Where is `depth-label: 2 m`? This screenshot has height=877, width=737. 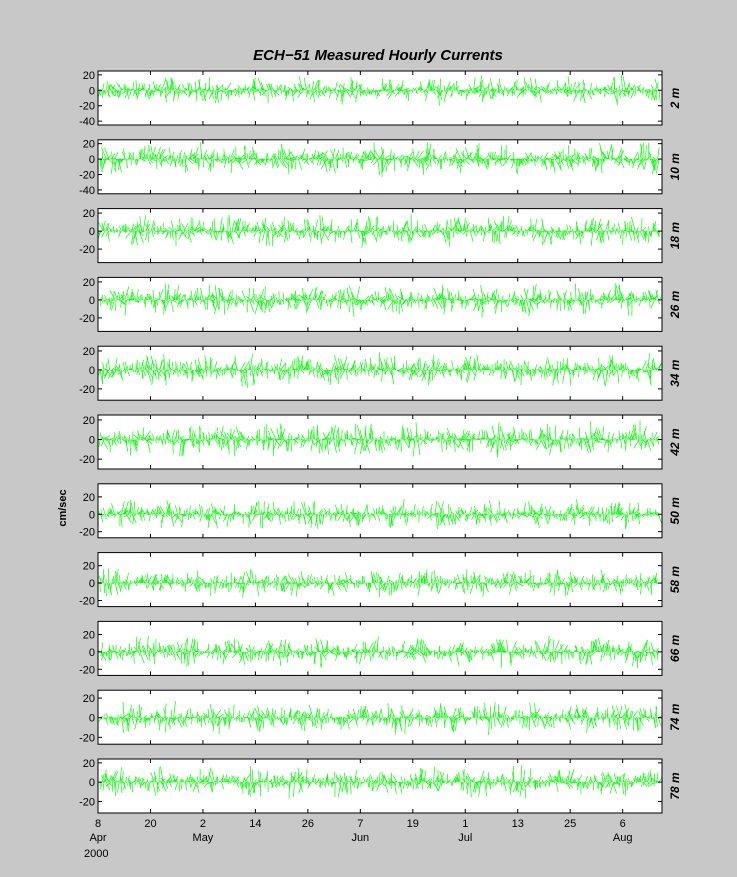 depth-label: 2 m is located at coordinates (675, 98).